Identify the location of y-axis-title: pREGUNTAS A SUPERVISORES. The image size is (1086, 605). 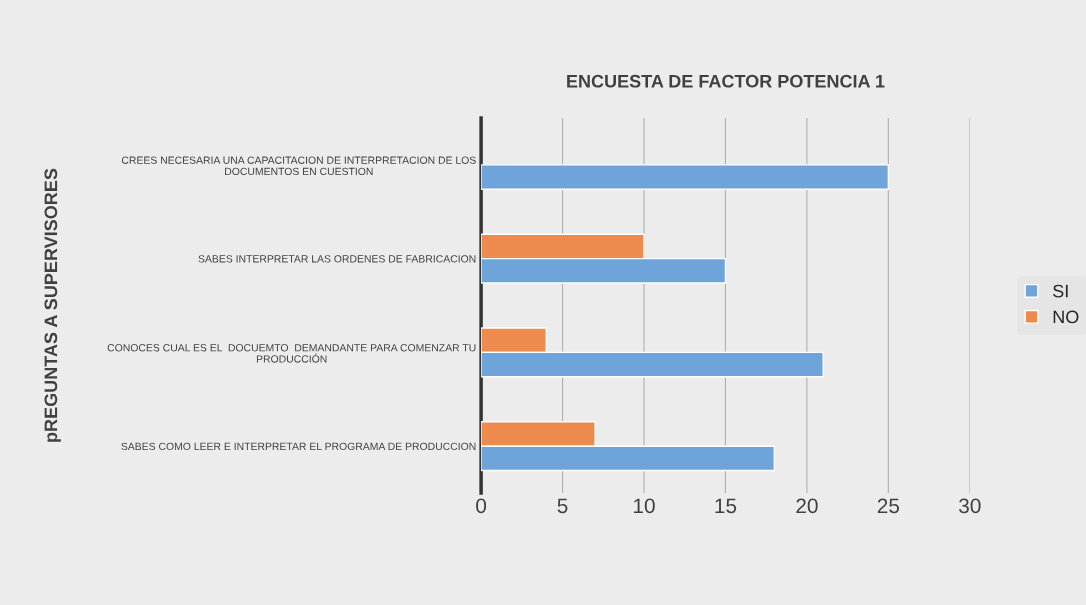
(52, 305).